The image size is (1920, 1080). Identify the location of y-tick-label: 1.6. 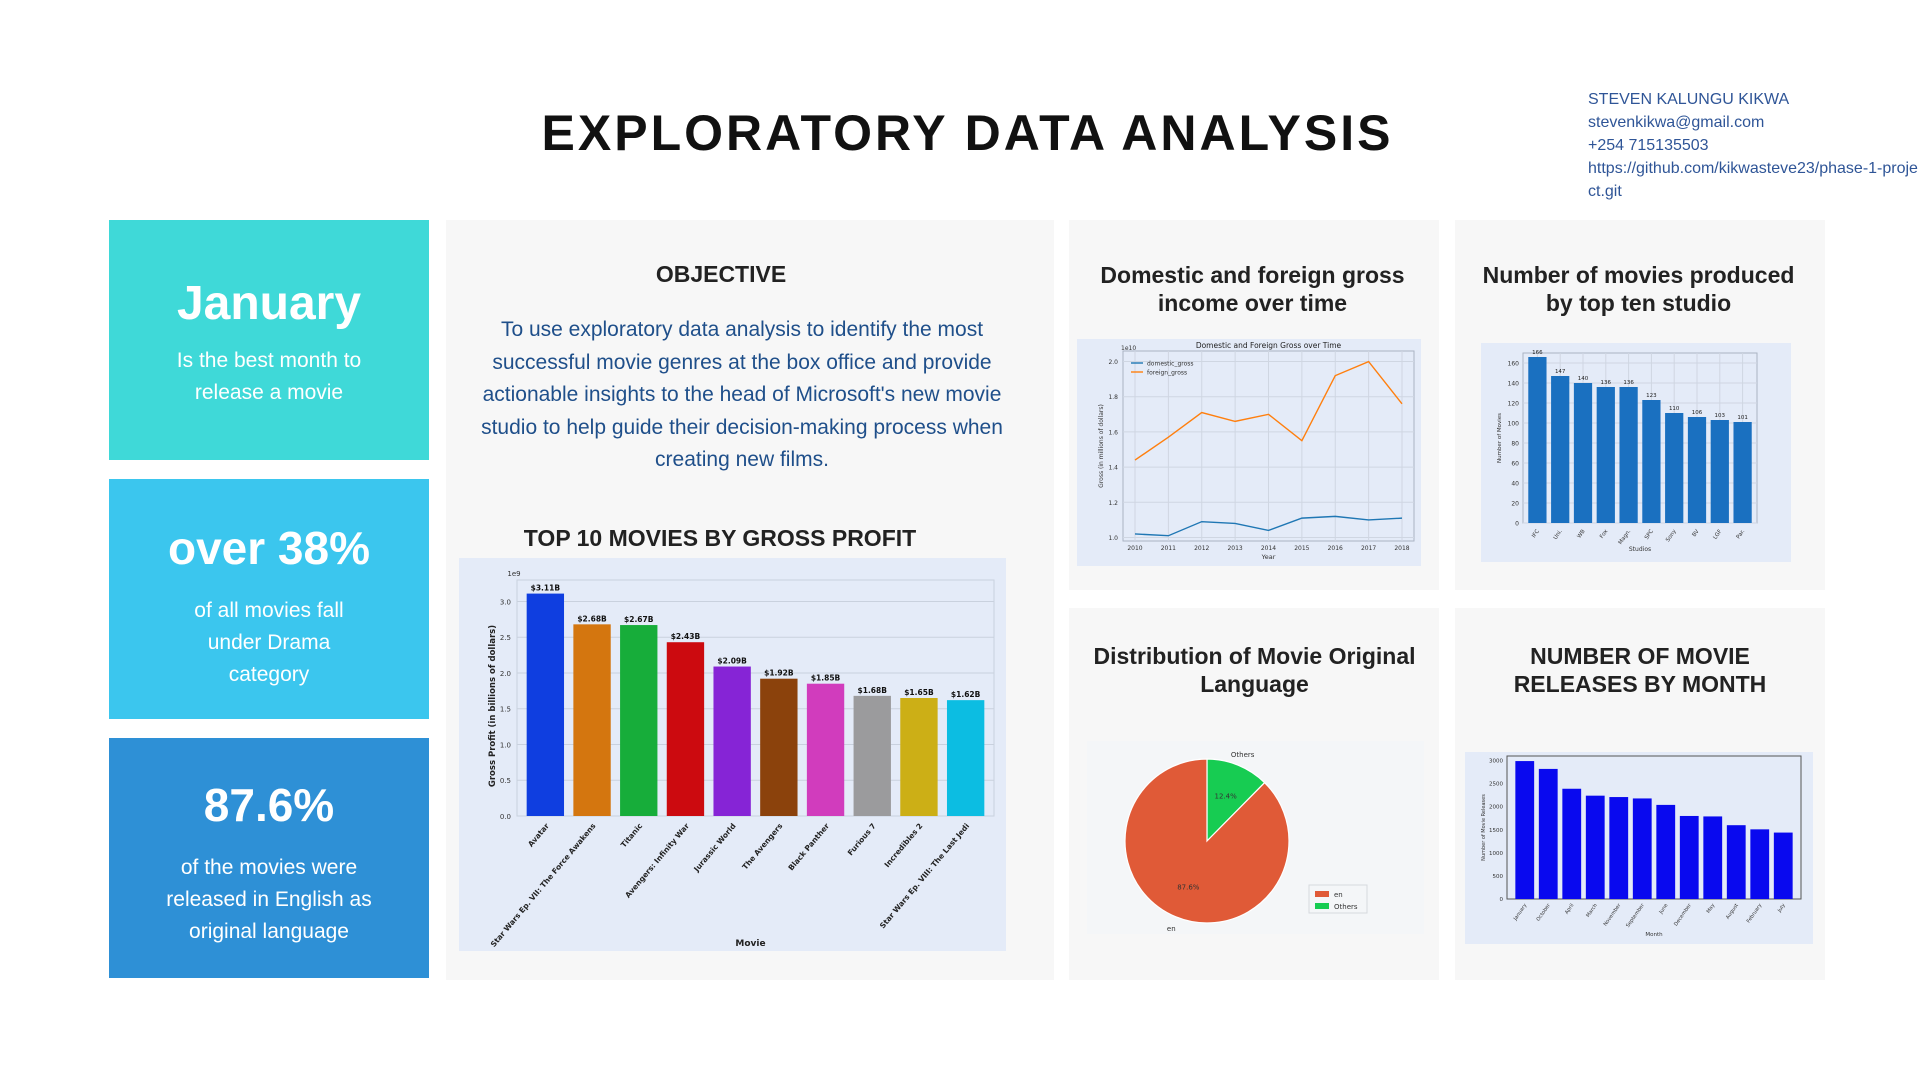
(1113, 432).